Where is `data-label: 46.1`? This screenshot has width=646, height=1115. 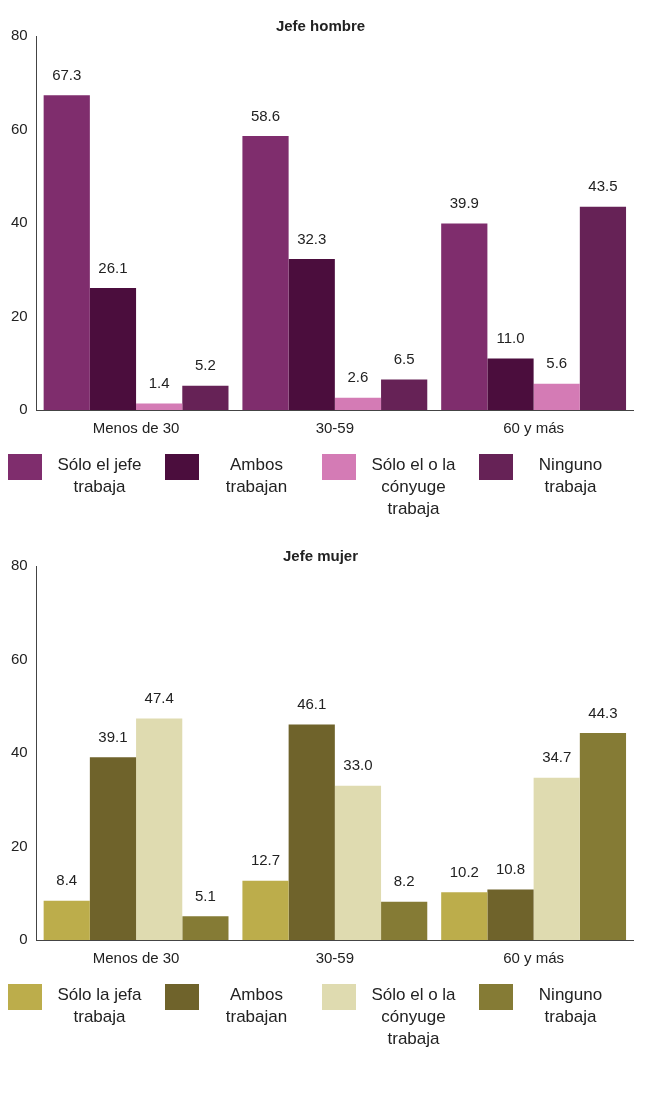
data-label: 46.1 is located at coordinates (312, 704).